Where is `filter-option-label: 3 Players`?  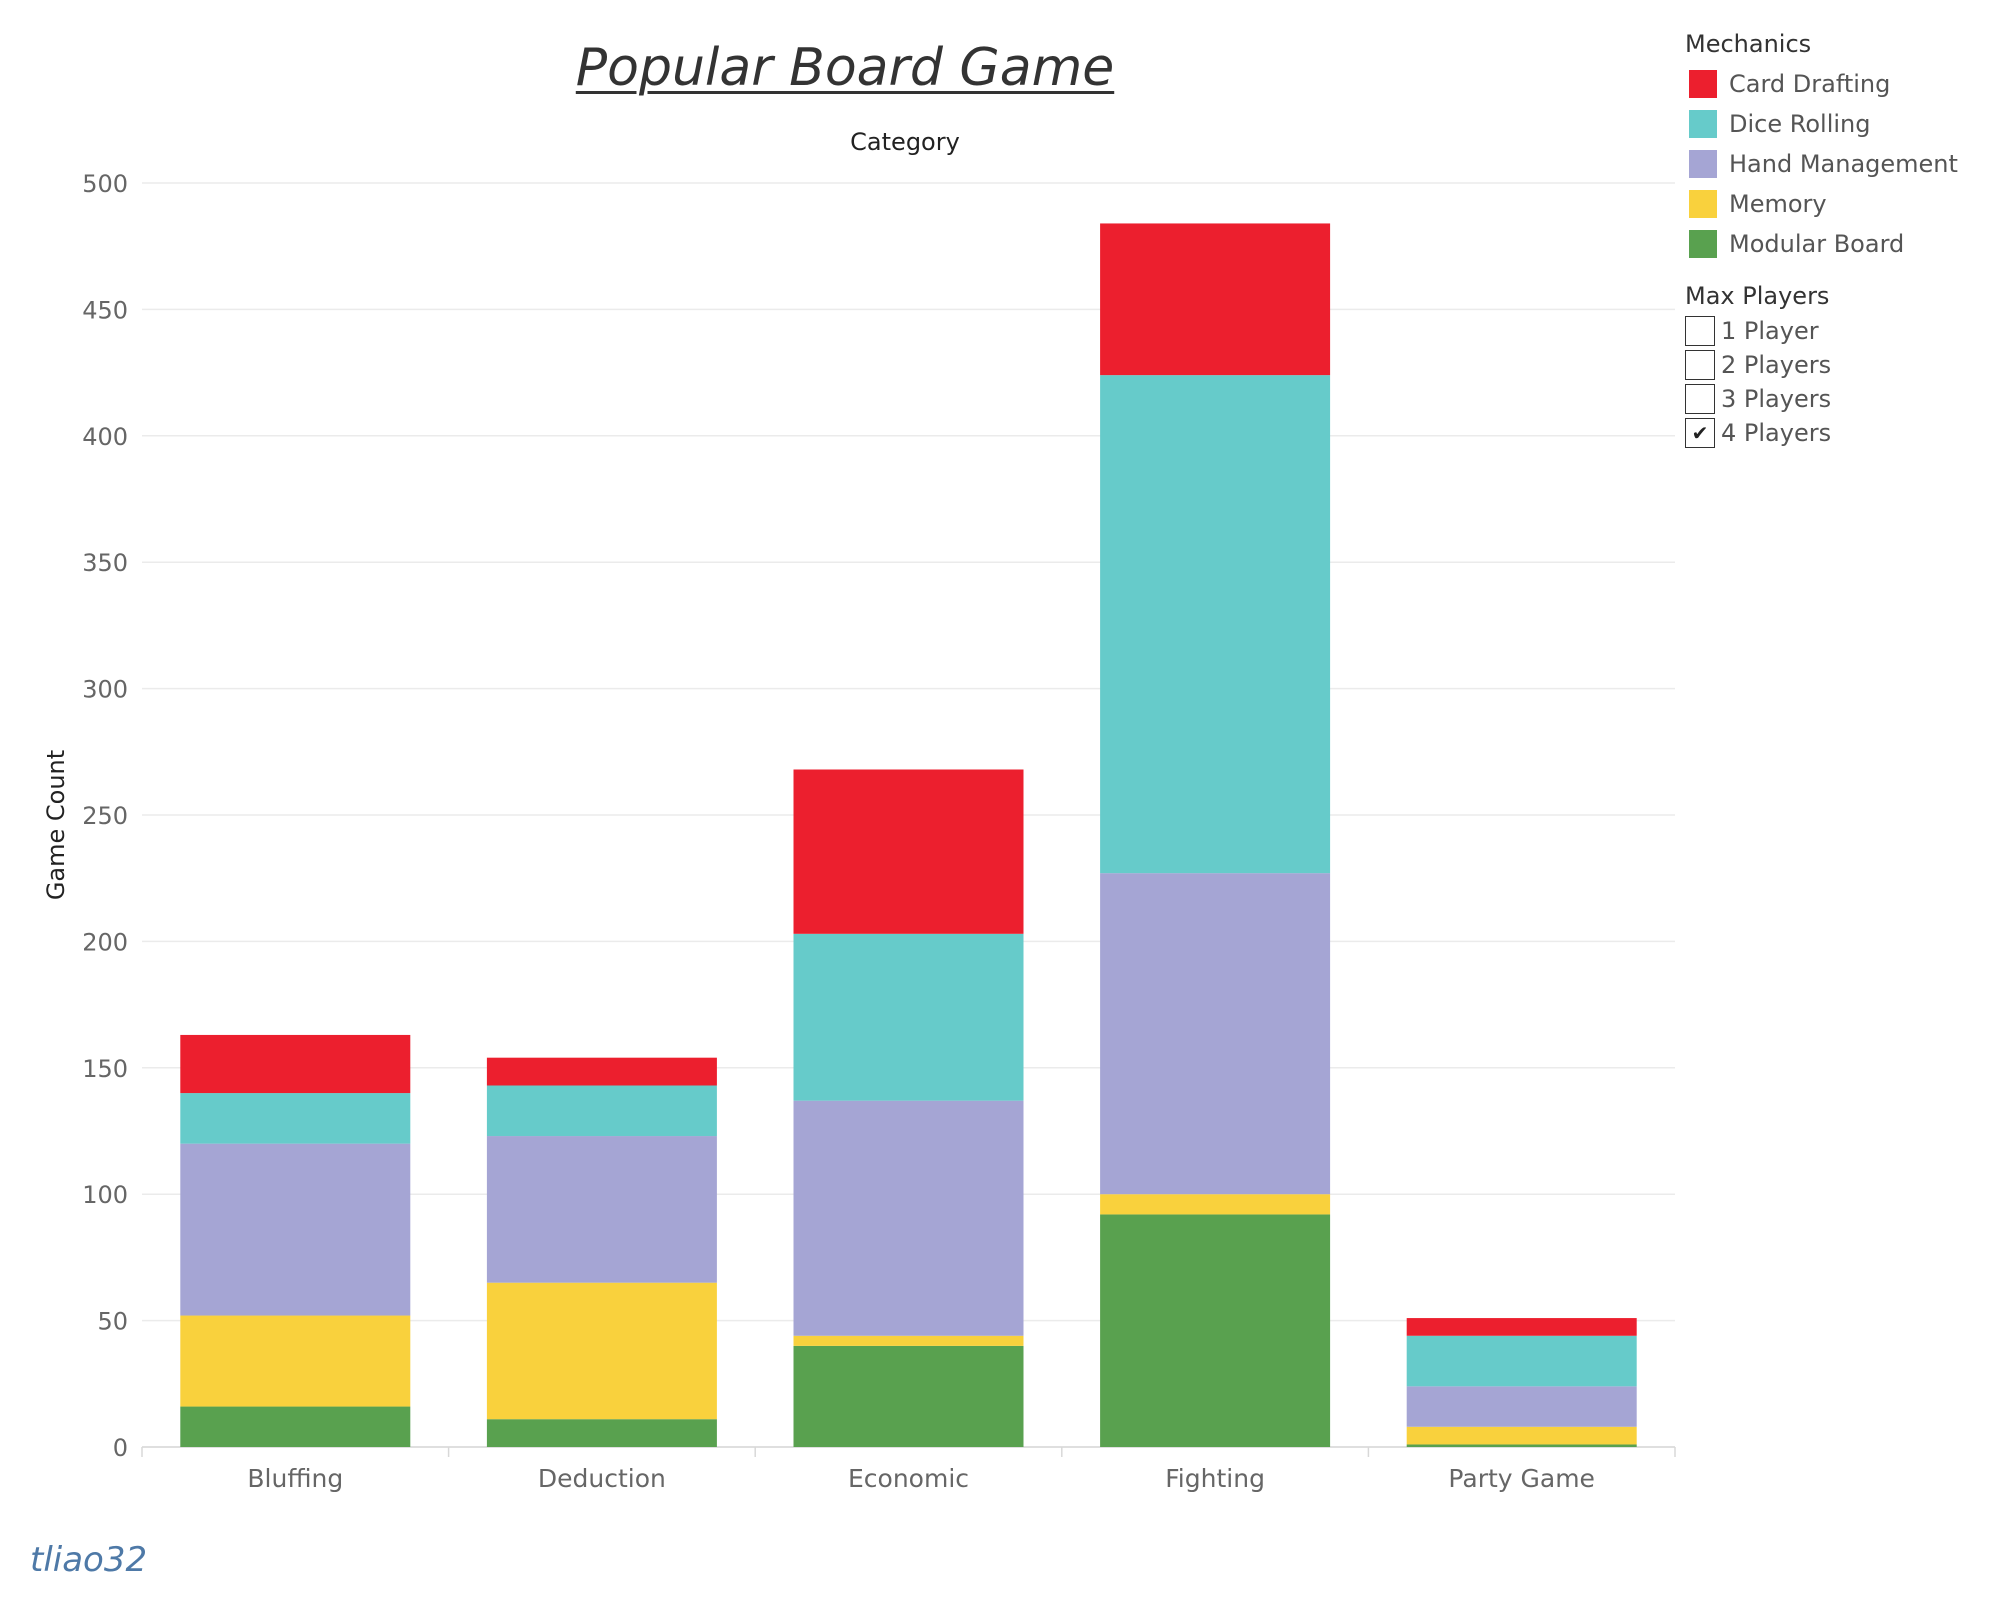 filter-option-label: 3 Players is located at coordinates (1776, 399).